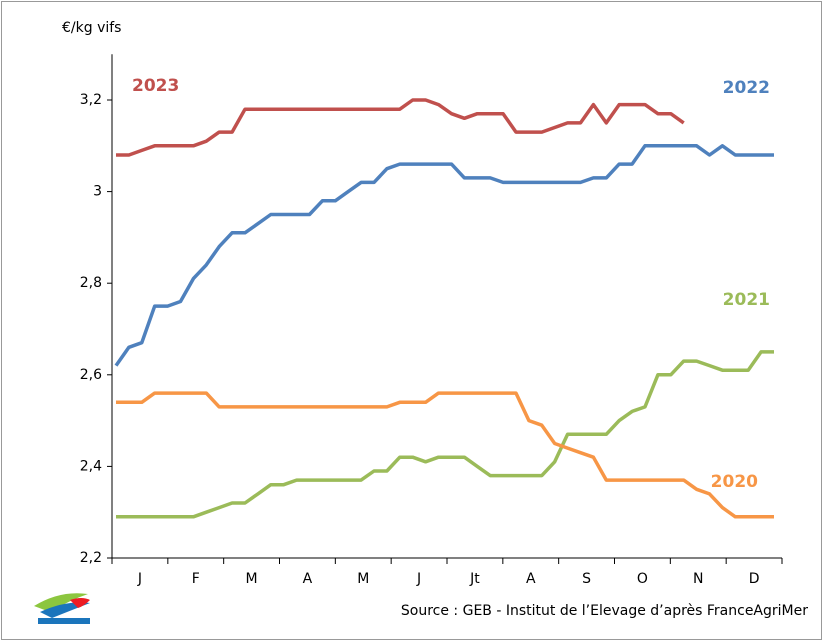 The image size is (823, 641). What do you see at coordinates (91, 375) in the screenshot?
I see `y-tick-label: 2,6` at bounding box center [91, 375].